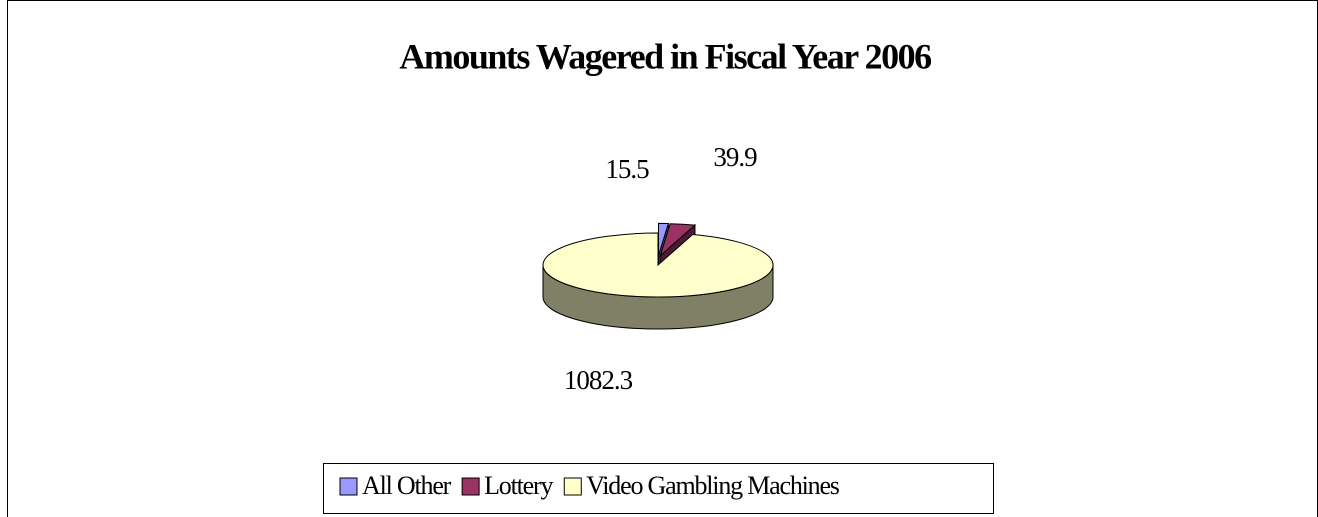  I want to click on chart-title: Amounts Wagered in Fiscal Year 2006, so click(665, 56).